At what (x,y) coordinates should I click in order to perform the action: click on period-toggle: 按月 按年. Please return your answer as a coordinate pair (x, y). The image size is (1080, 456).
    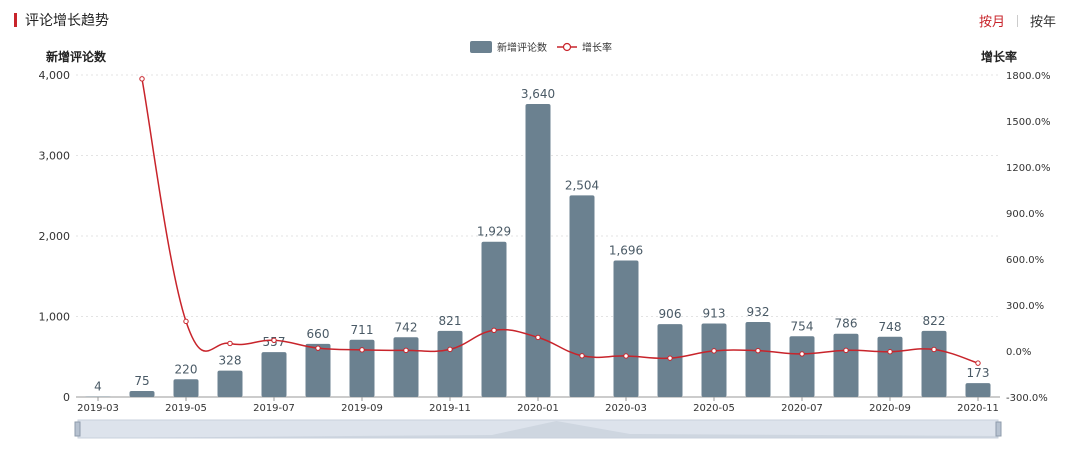
    Looking at the image, I should click on (1017, 20).